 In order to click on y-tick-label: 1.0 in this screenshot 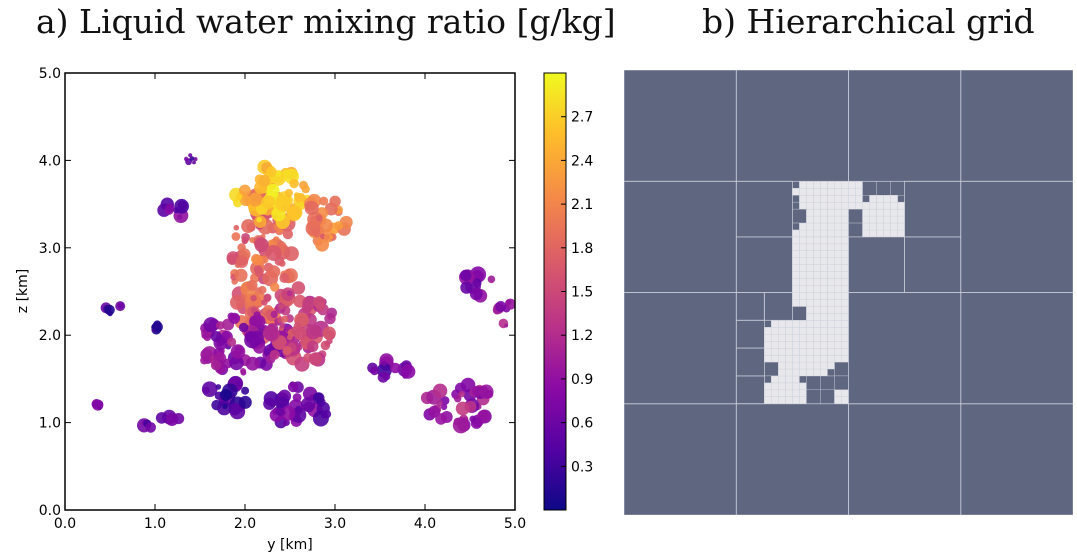, I will do `click(50, 424)`.